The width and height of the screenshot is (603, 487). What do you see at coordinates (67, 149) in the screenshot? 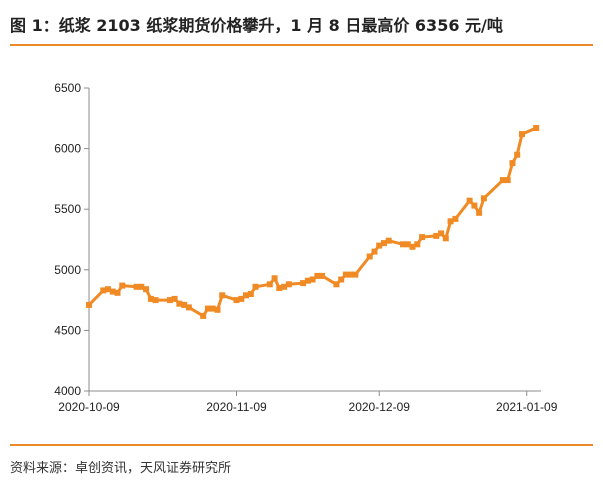
I see `y-tick-label: 6000` at bounding box center [67, 149].